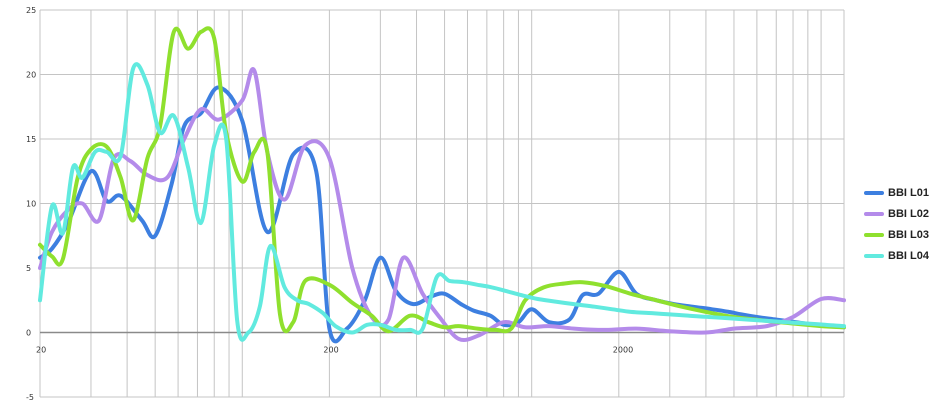 This screenshot has width=944, height=404. I want to click on legend-item-4: BBI L04, so click(896, 255).